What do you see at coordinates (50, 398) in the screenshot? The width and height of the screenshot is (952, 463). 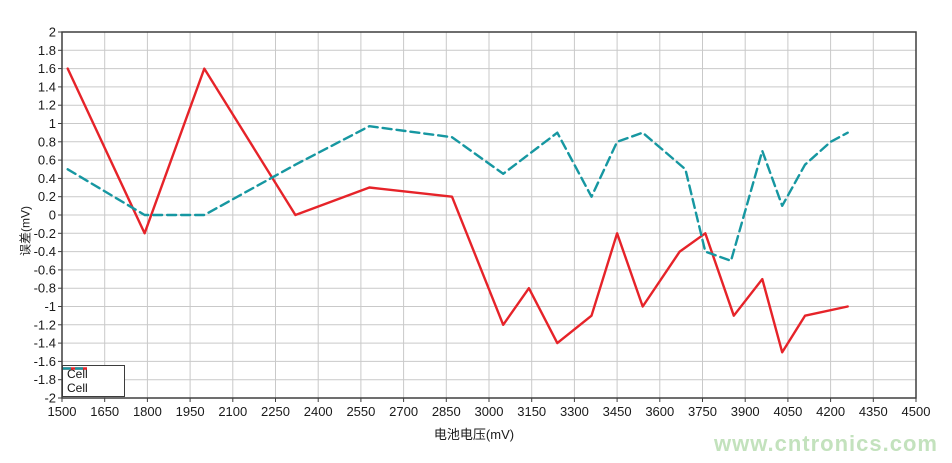 I see `y-tick-label: -2` at bounding box center [50, 398].